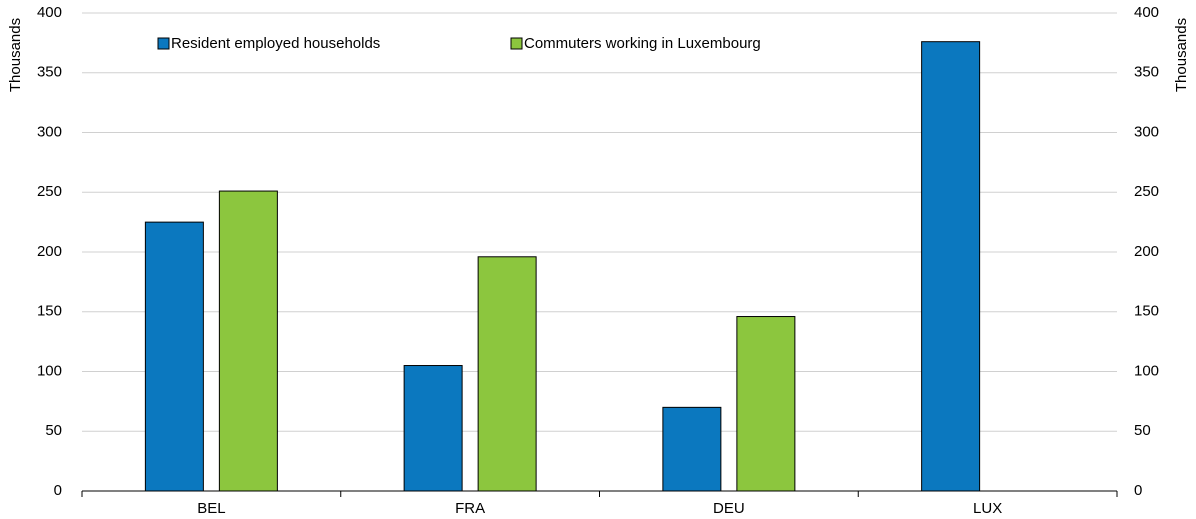  I want to click on y2-axis-label: Thousands, so click(1181, 55).